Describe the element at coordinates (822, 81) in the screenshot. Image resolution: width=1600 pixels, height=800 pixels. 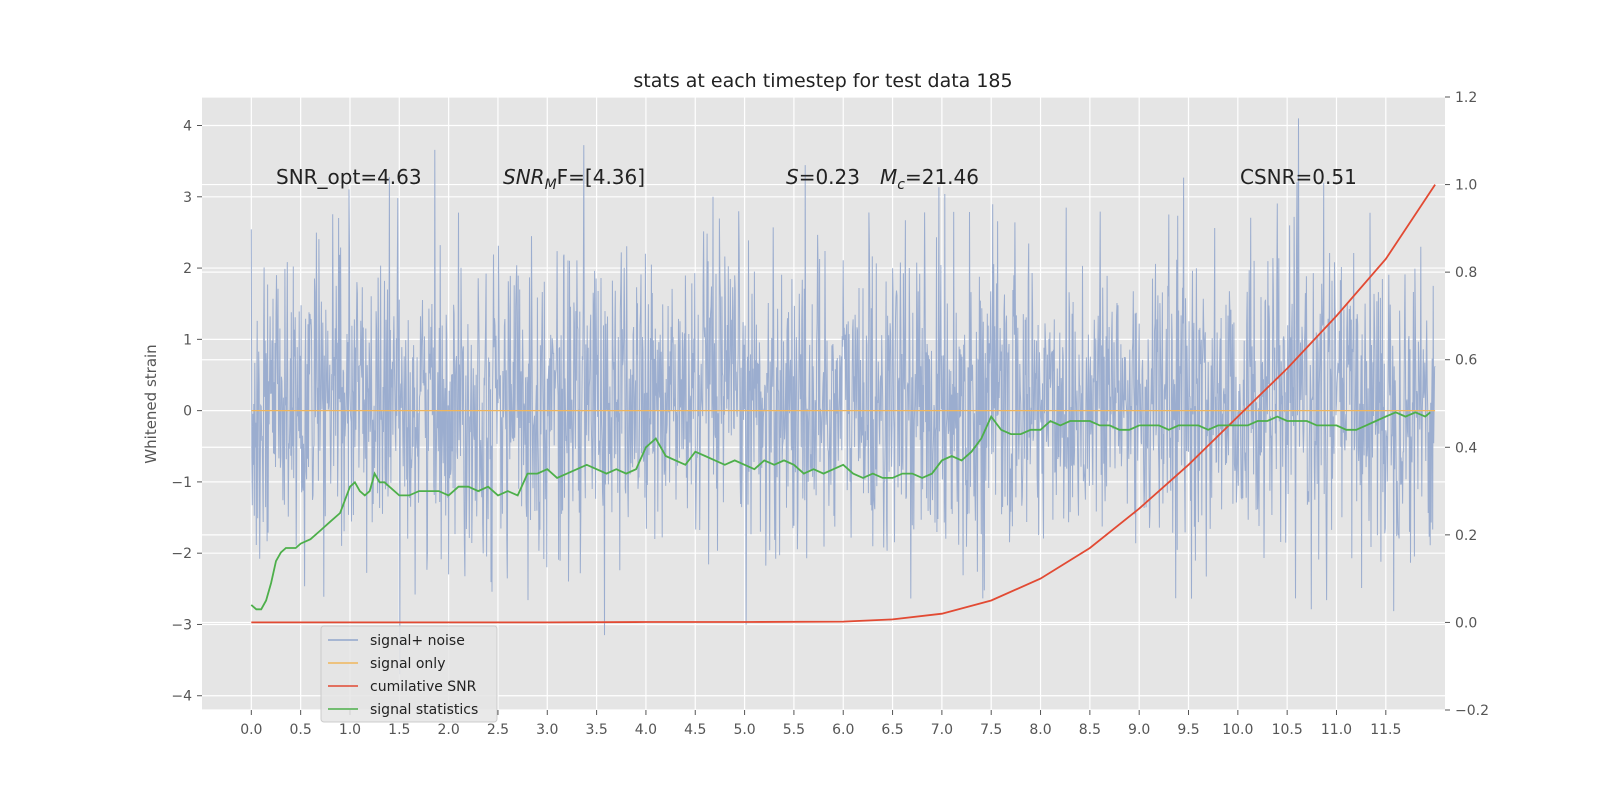
I see `chart-title: stats at each timestep for test data 185` at that location.